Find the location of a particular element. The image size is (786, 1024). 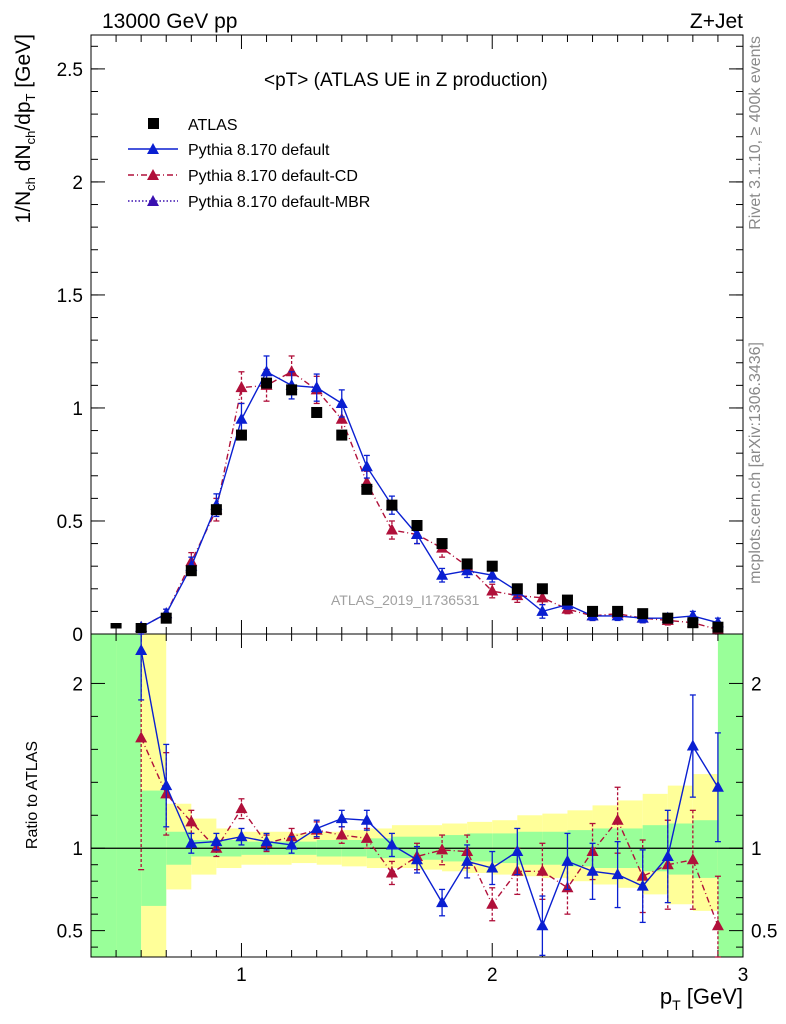

ratio-ytick-label-right: 0.5 is located at coordinates (764, 932).